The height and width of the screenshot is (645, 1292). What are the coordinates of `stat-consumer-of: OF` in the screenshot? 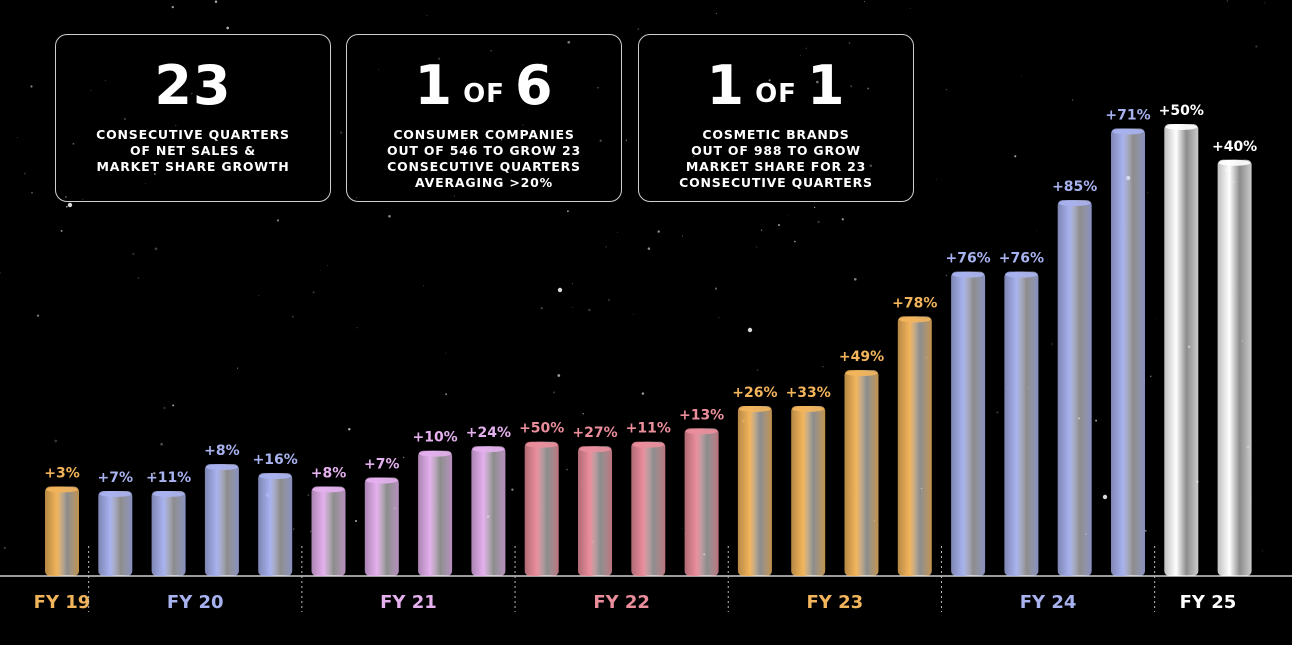 It's located at (484, 94).